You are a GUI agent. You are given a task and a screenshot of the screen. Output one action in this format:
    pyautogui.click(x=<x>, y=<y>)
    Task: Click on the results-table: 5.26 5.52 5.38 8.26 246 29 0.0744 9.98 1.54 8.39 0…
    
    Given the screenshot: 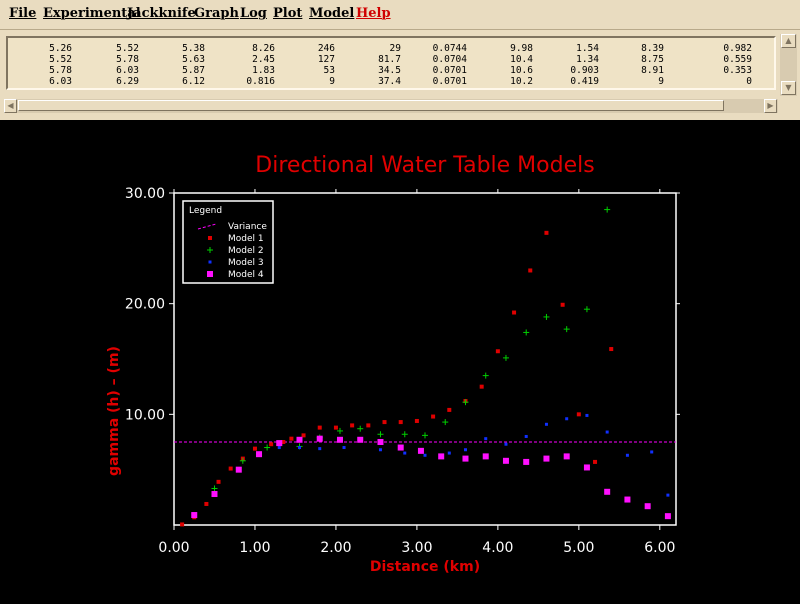 What is the action you would take?
    pyautogui.click(x=391, y=63)
    